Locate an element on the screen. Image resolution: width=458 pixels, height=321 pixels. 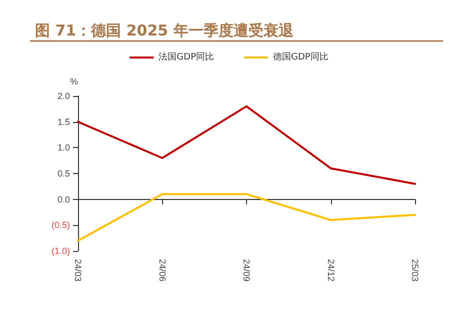
x-tick-label: 24/03 is located at coordinates (78, 270).